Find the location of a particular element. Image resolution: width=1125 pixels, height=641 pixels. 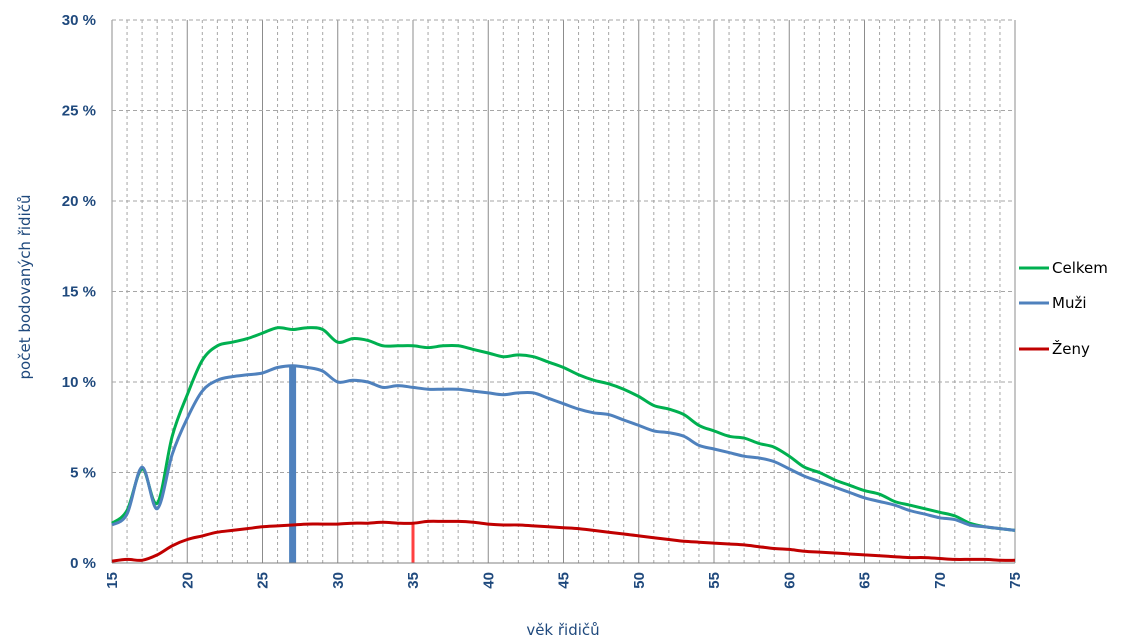

y-tick-label: 30 % is located at coordinates (79, 20).